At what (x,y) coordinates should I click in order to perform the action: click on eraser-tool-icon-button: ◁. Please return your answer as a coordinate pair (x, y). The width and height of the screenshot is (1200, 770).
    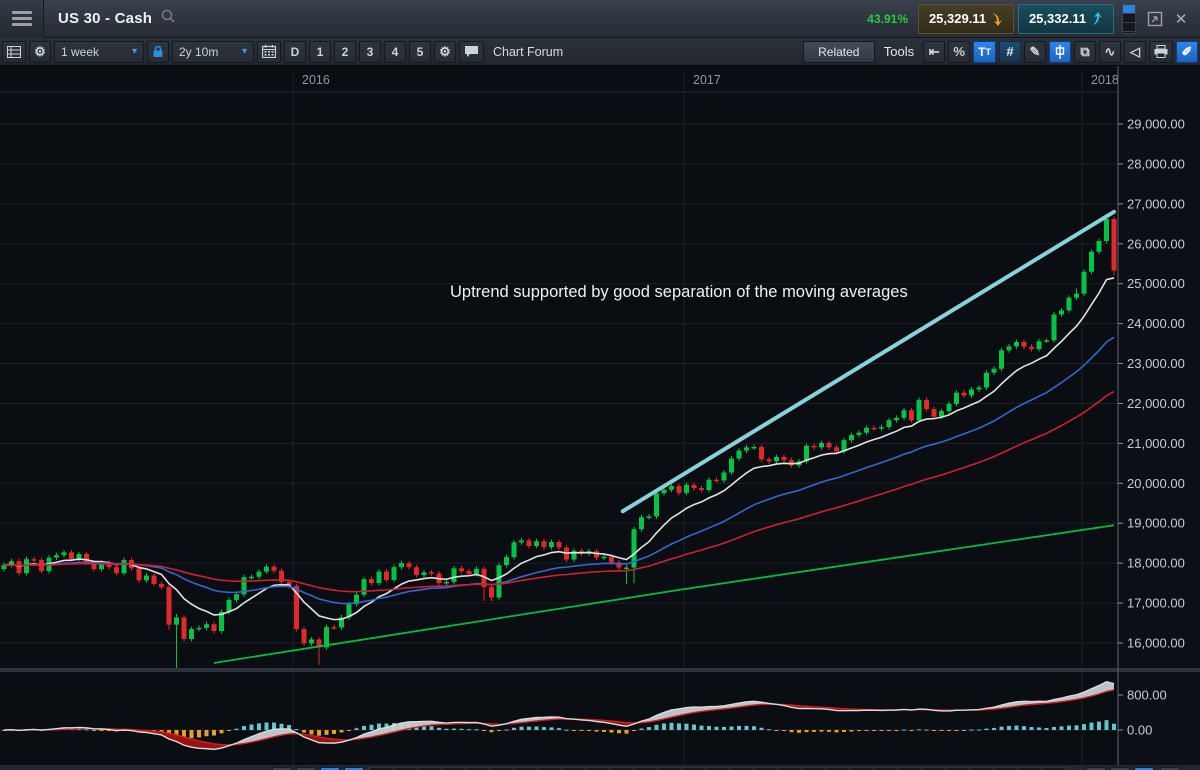
    Looking at the image, I should click on (1135, 51).